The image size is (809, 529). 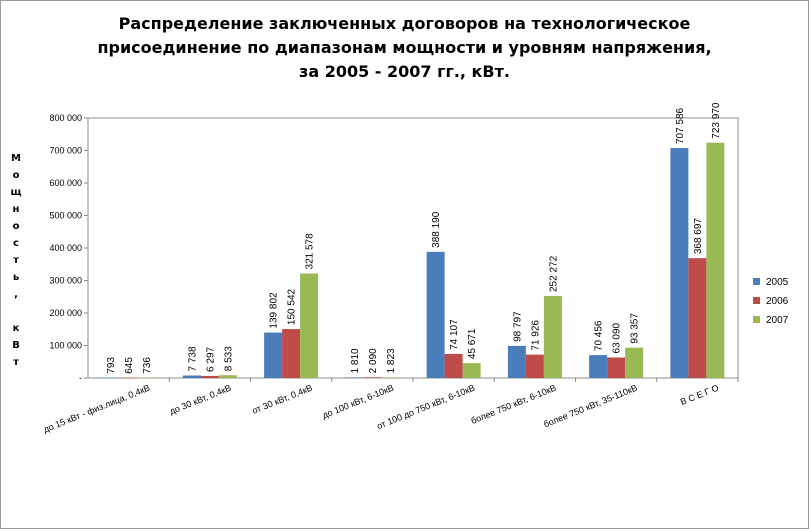 What do you see at coordinates (436, 229) in the screenshot?
I see `data-label: 388 190` at bounding box center [436, 229].